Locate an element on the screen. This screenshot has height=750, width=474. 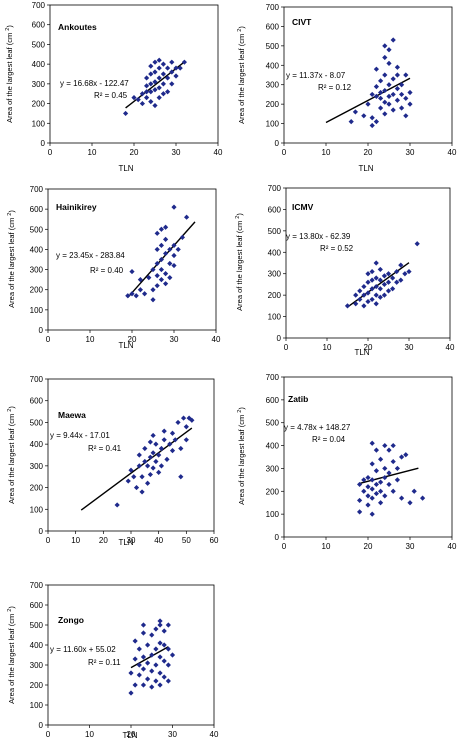
chart-title: Ankoutes is located at coordinates (77, 27).